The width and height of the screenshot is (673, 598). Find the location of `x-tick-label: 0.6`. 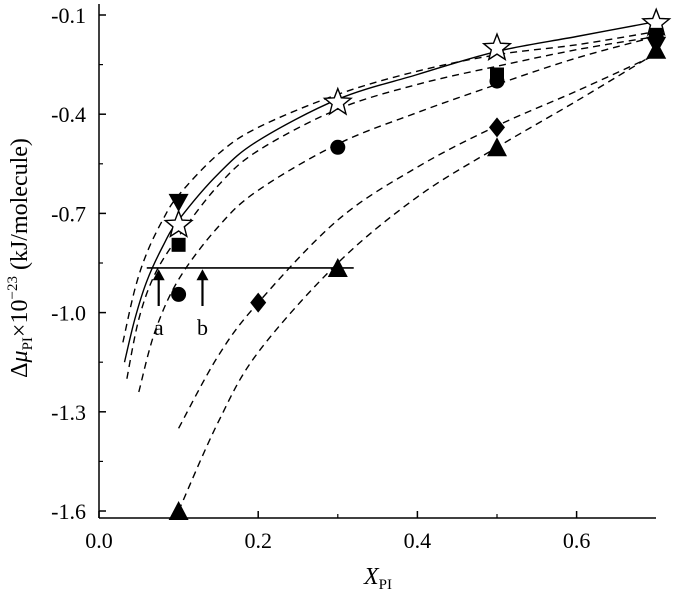

x-tick-label: 0.6 is located at coordinates (577, 540).